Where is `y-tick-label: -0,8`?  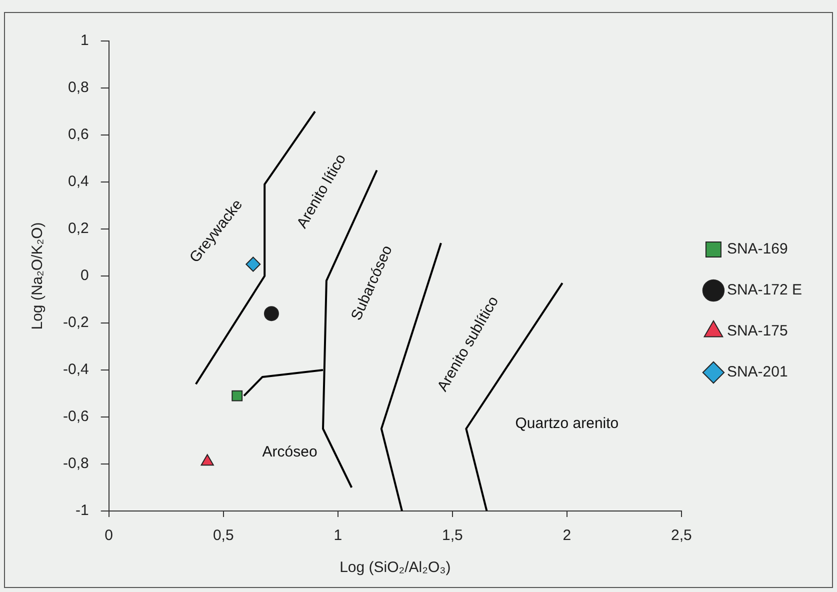
y-tick-label: -0,8 is located at coordinates (75, 463).